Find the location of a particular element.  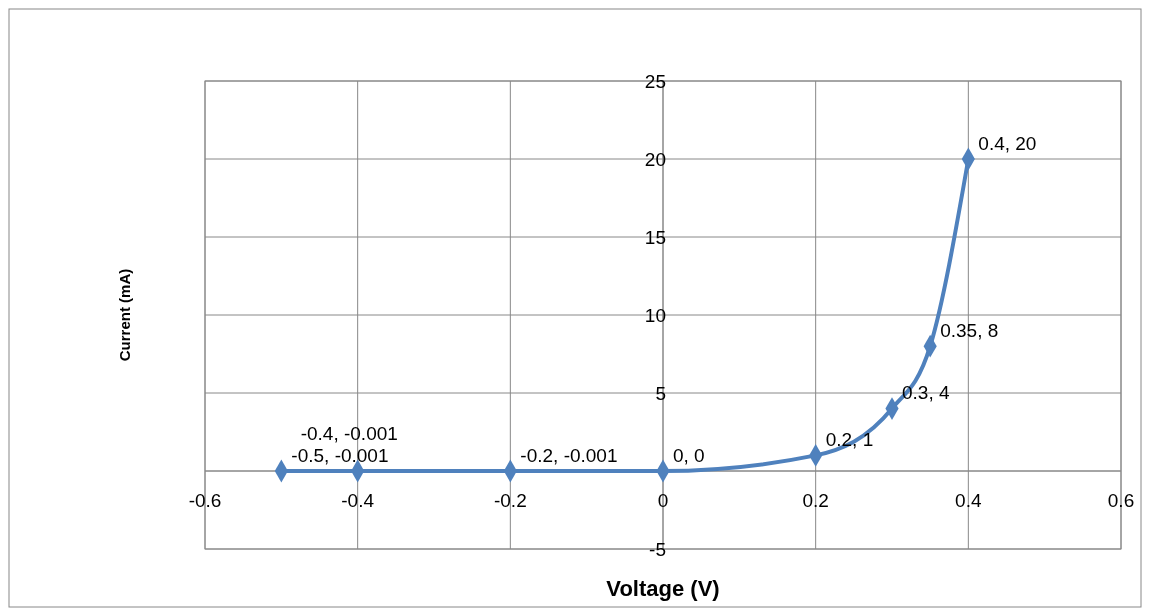

y-tick-label: -5 is located at coordinates (657, 549).